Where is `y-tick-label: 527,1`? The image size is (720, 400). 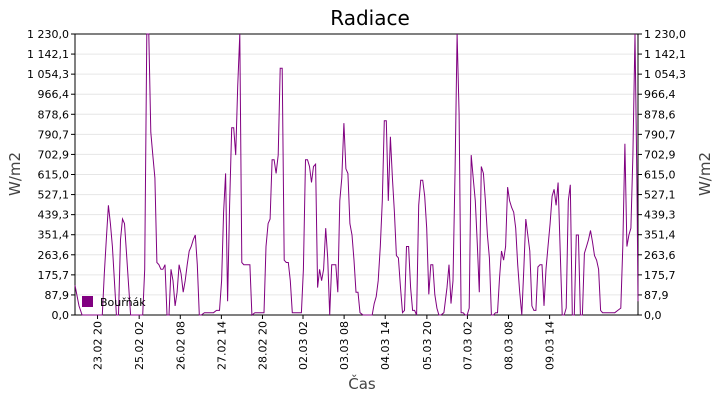 y-tick-label: 527,1 is located at coordinates (54, 195).